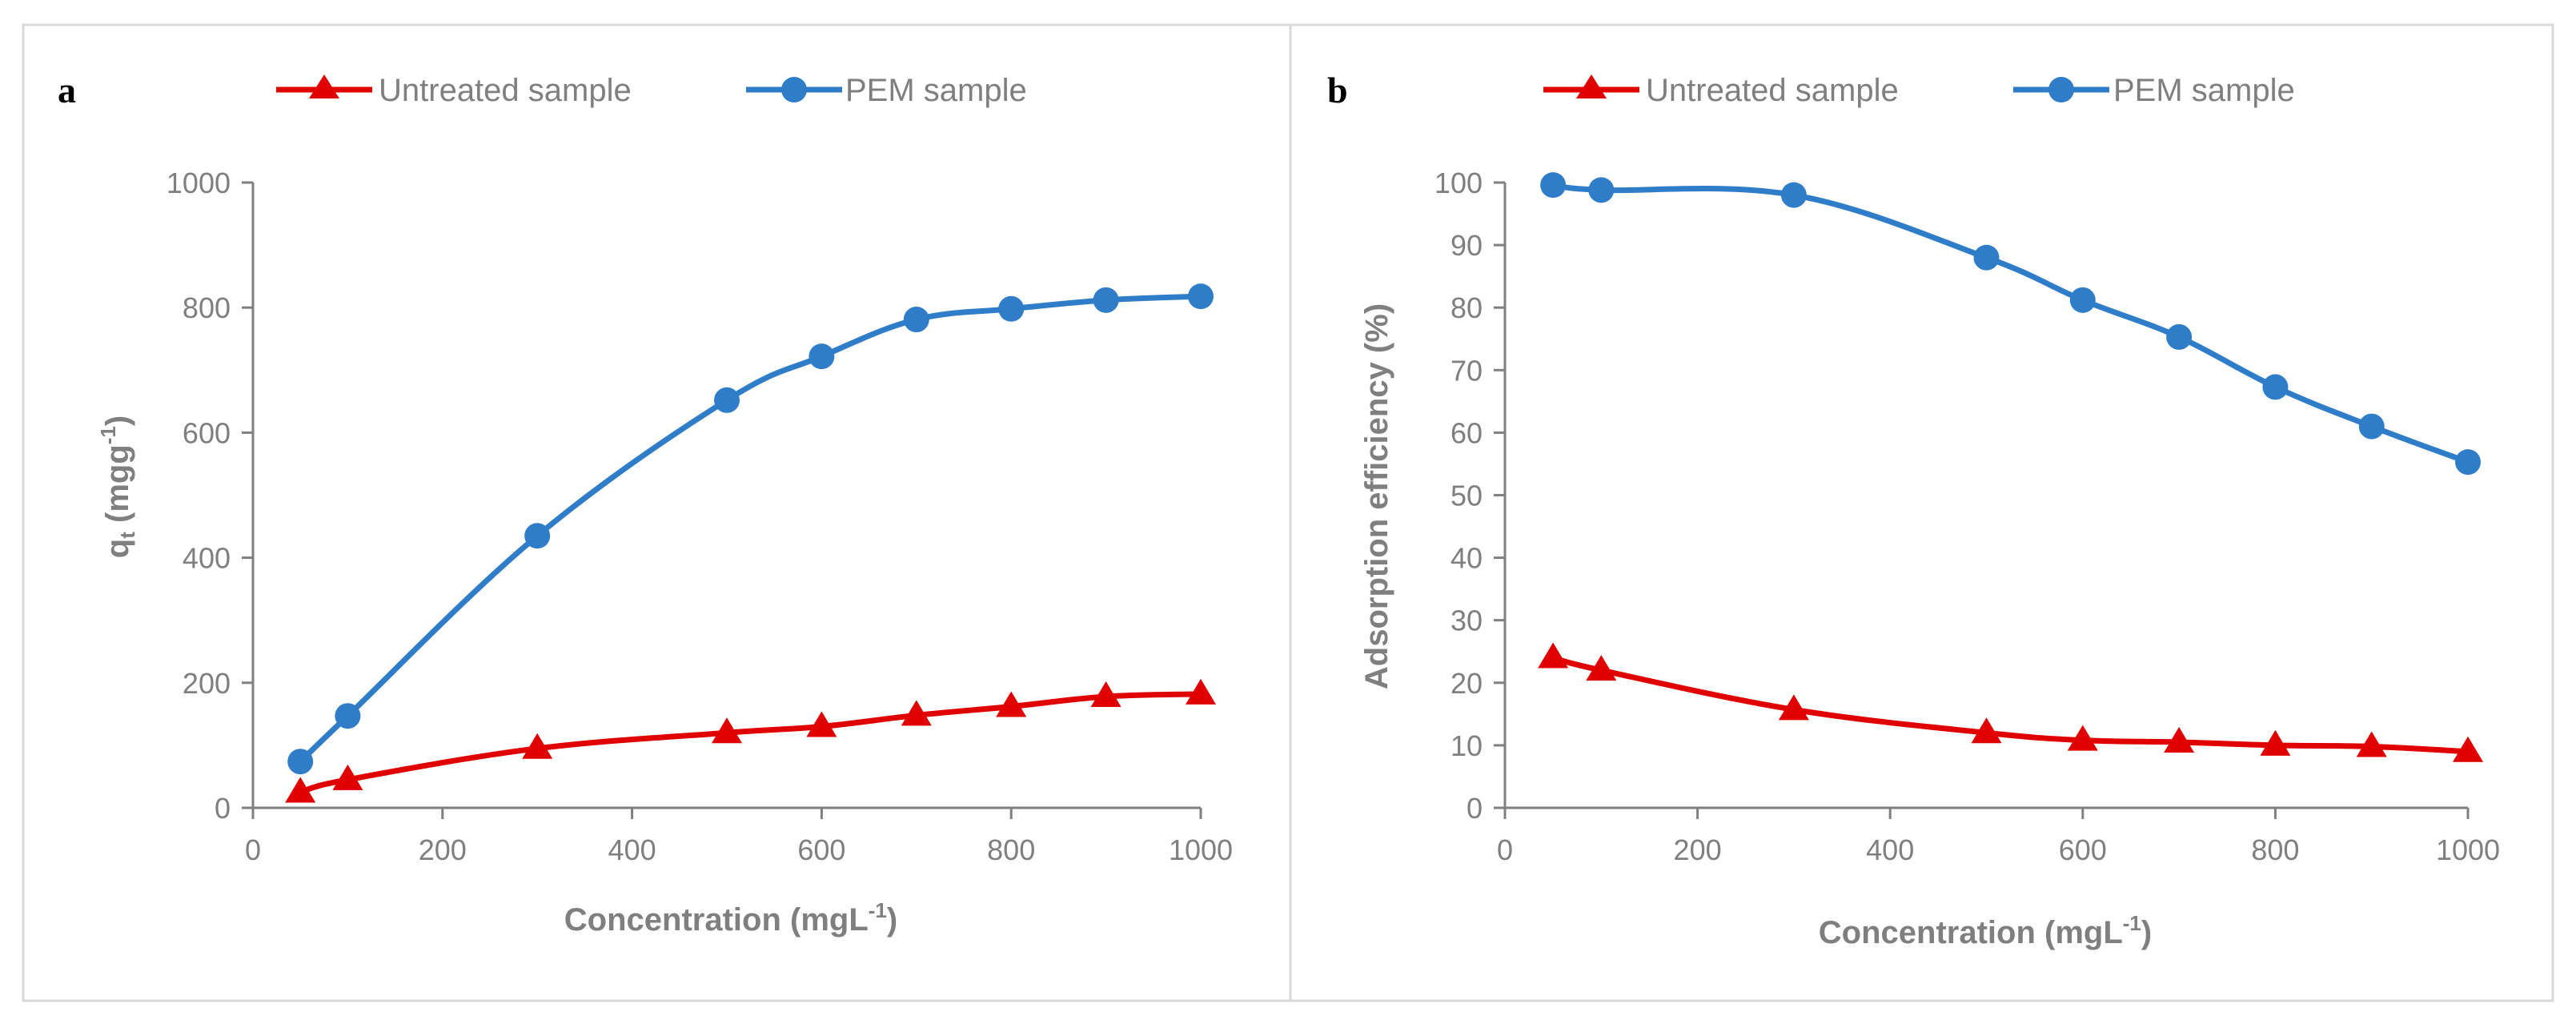  I want to click on x-axis-title-a: Concentration (mgL-1), so click(730, 918).